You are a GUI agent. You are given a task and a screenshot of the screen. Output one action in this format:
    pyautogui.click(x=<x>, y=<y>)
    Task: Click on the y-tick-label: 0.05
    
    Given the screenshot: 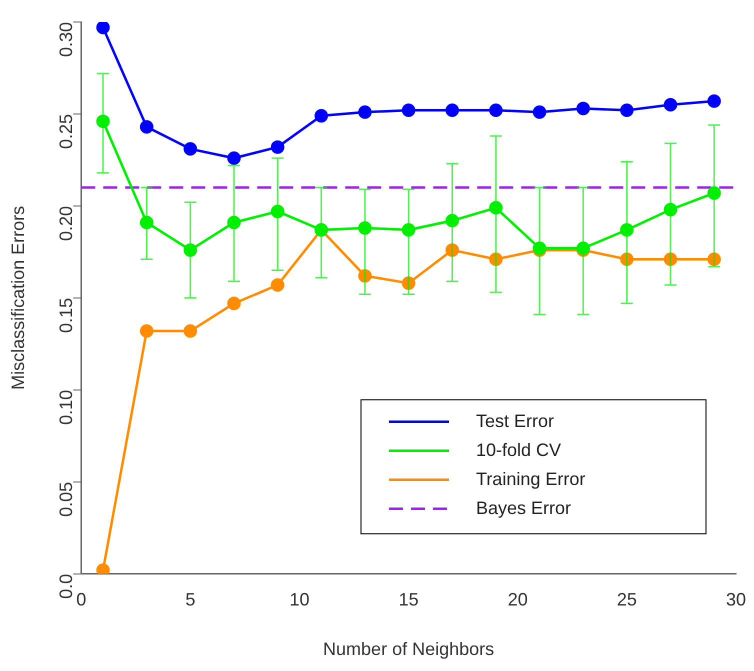 What is the action you would take?
    pyautogui.click(x=66, y=499)
    